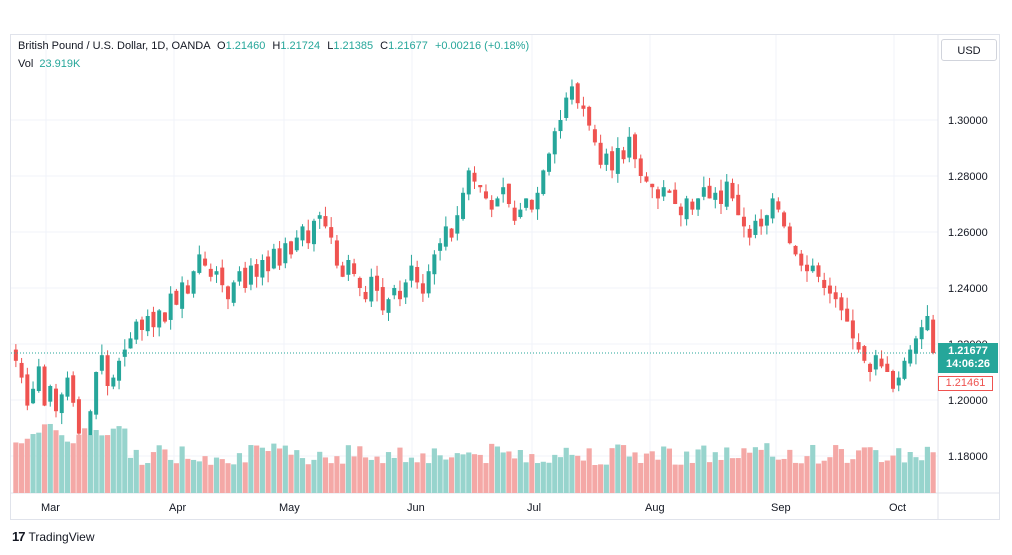 The image size is (1012, 555). What do you see at coordinates (968, 233) in the screenshot?
I see `y-tick-label: 1.26000` at bounding box center [968, 233].